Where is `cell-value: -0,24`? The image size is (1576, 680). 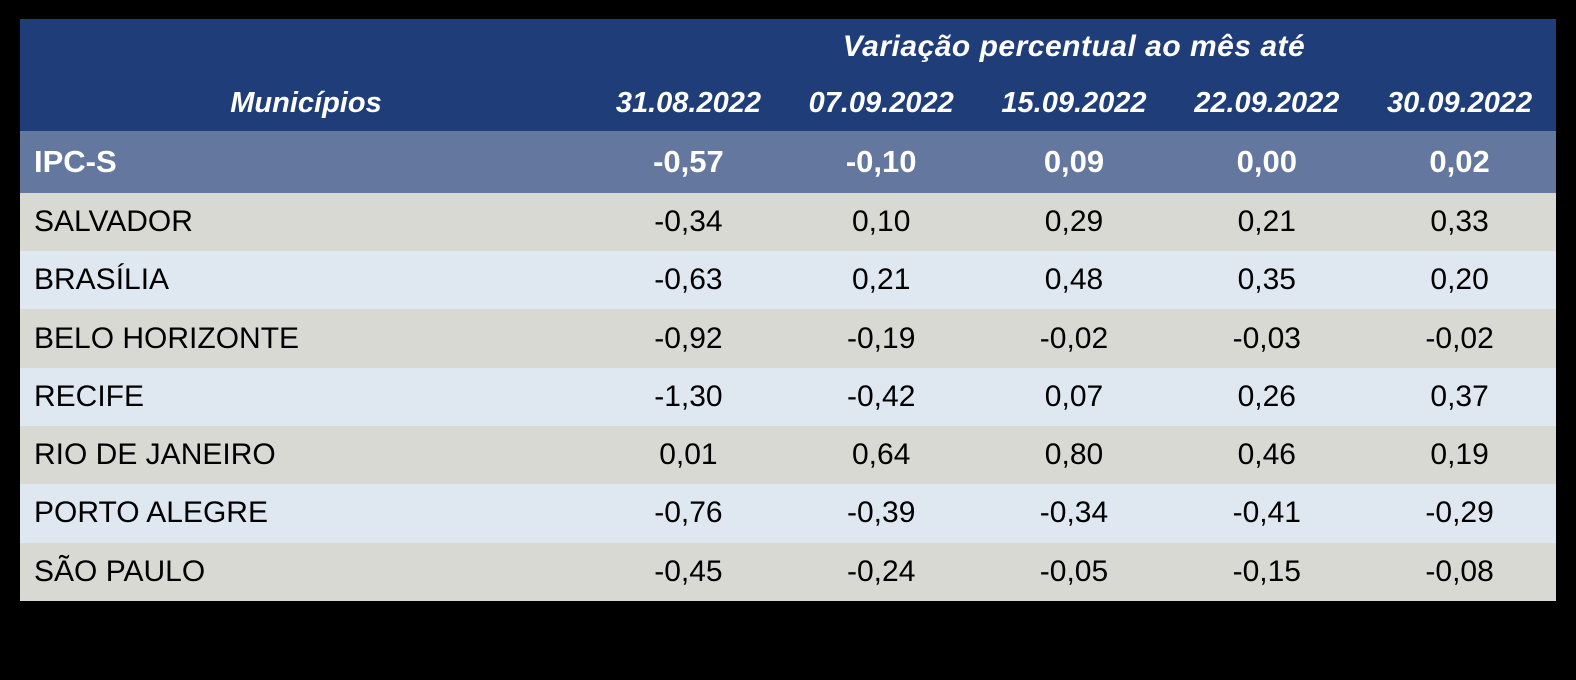
cell-value: -0,24 is located at coordinates (881, 571).